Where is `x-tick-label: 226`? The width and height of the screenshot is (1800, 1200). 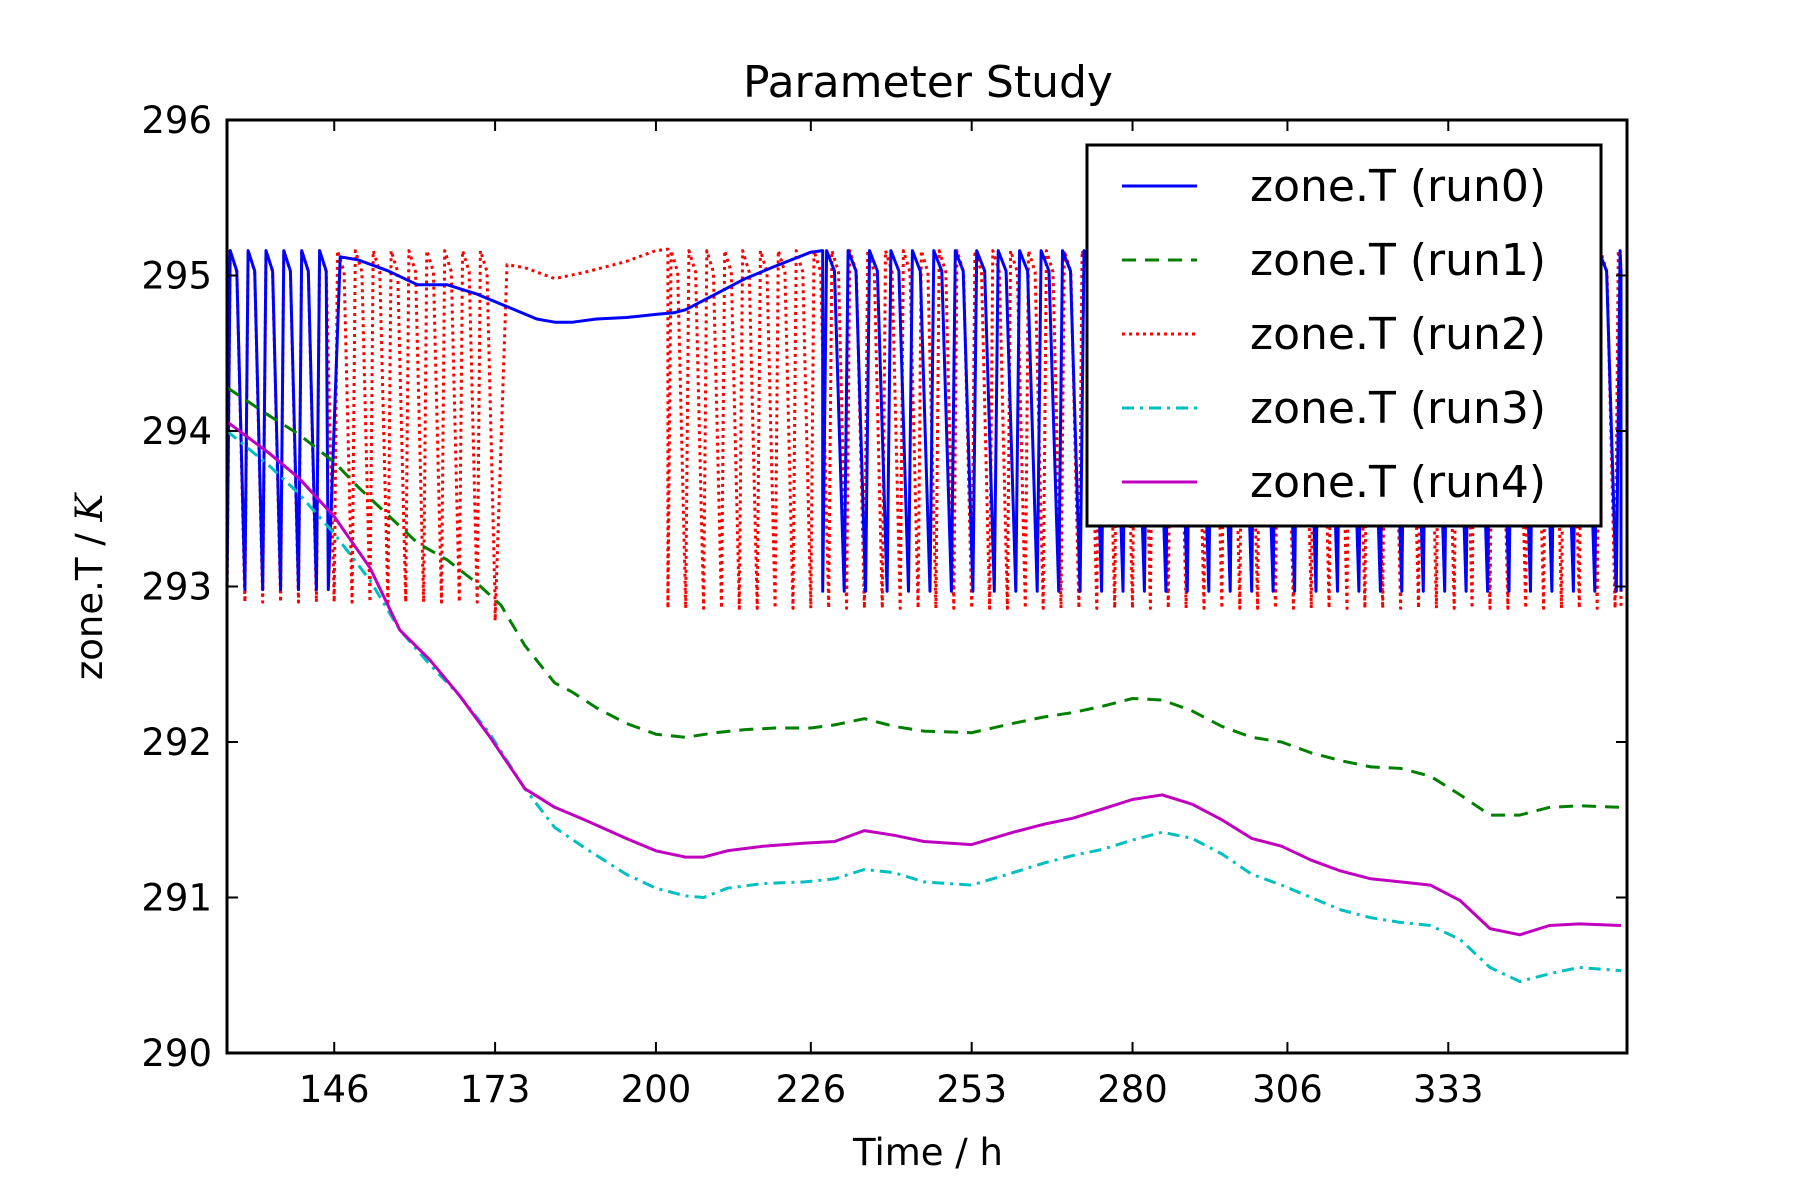
x-tick-label: 226 is located at coordinates (811, 1089).